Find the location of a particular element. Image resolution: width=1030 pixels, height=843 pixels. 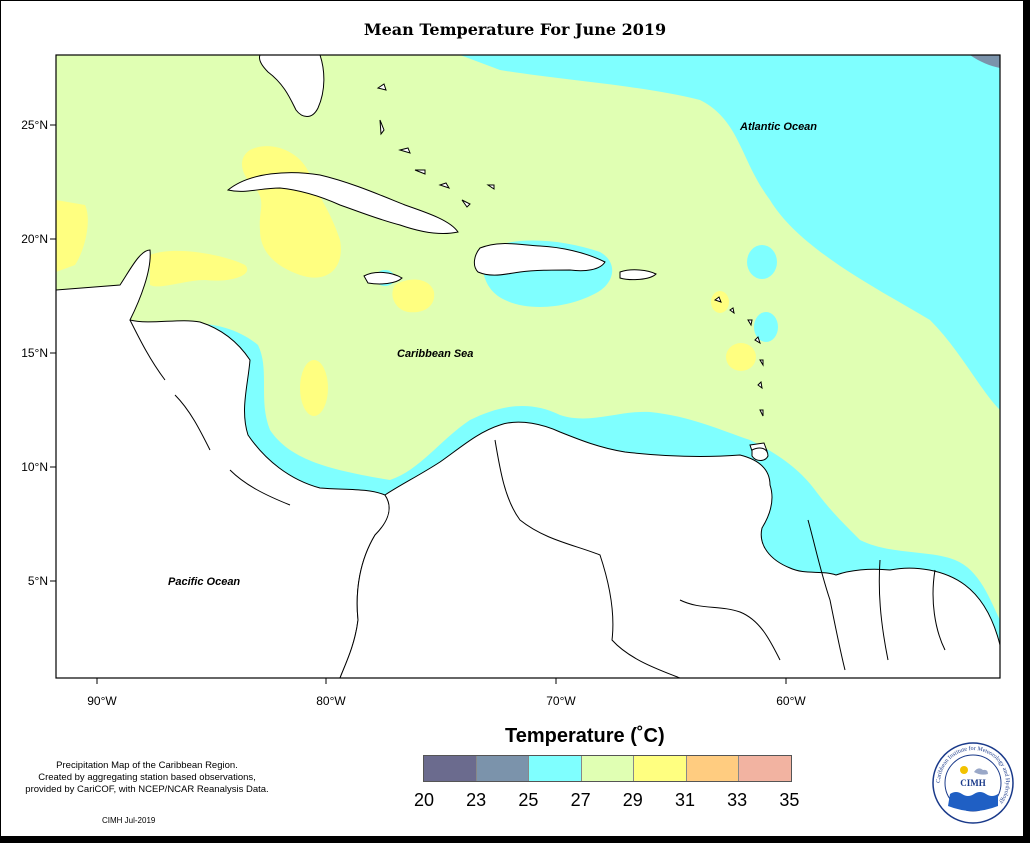

lon-label: 90°W is located at coordinates (102, 701).